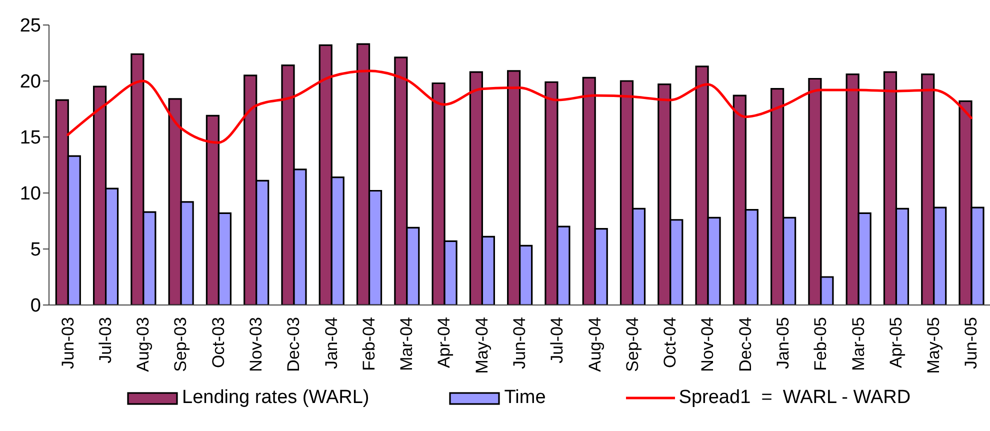 This screenshot has height=431, width=990. Describe the element at coordinates (331, 343) in the screenshot. I see `x-tick-label: Jan-04` at that location.